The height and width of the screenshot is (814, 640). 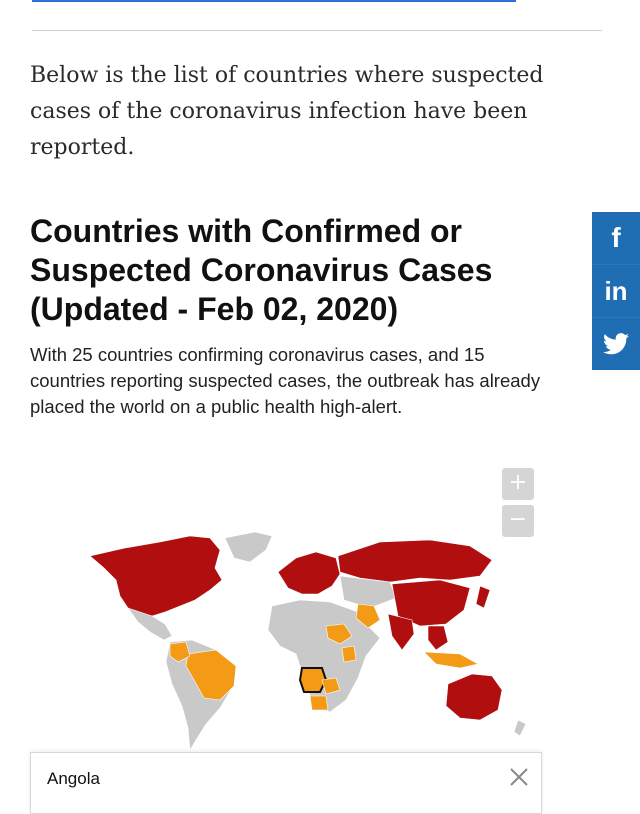 I want to click on facebook-icon: f, so click(x=616, y=237).